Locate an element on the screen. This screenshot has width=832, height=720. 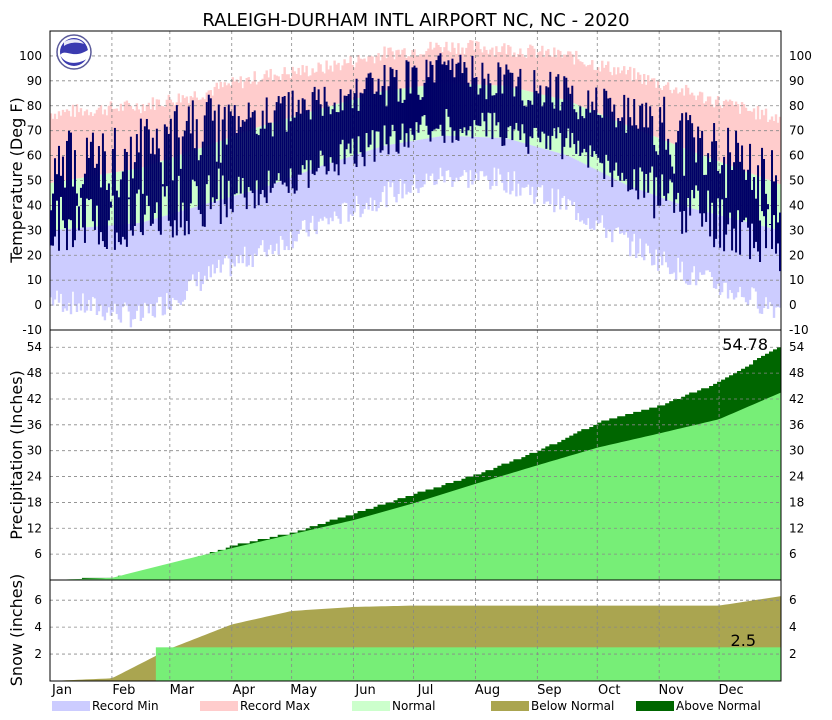
temperature-axis-label: Temperature (Deg F) is located at coordinates (16, 180).